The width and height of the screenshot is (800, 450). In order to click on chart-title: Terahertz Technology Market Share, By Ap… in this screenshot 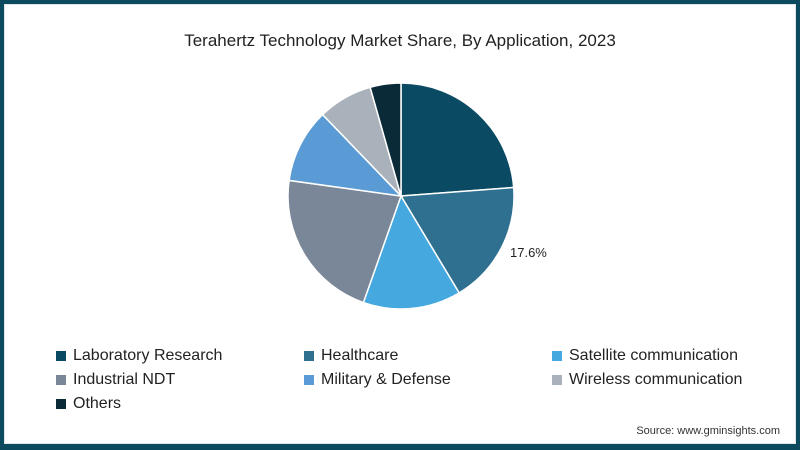, I will do `click(400, 40)`.